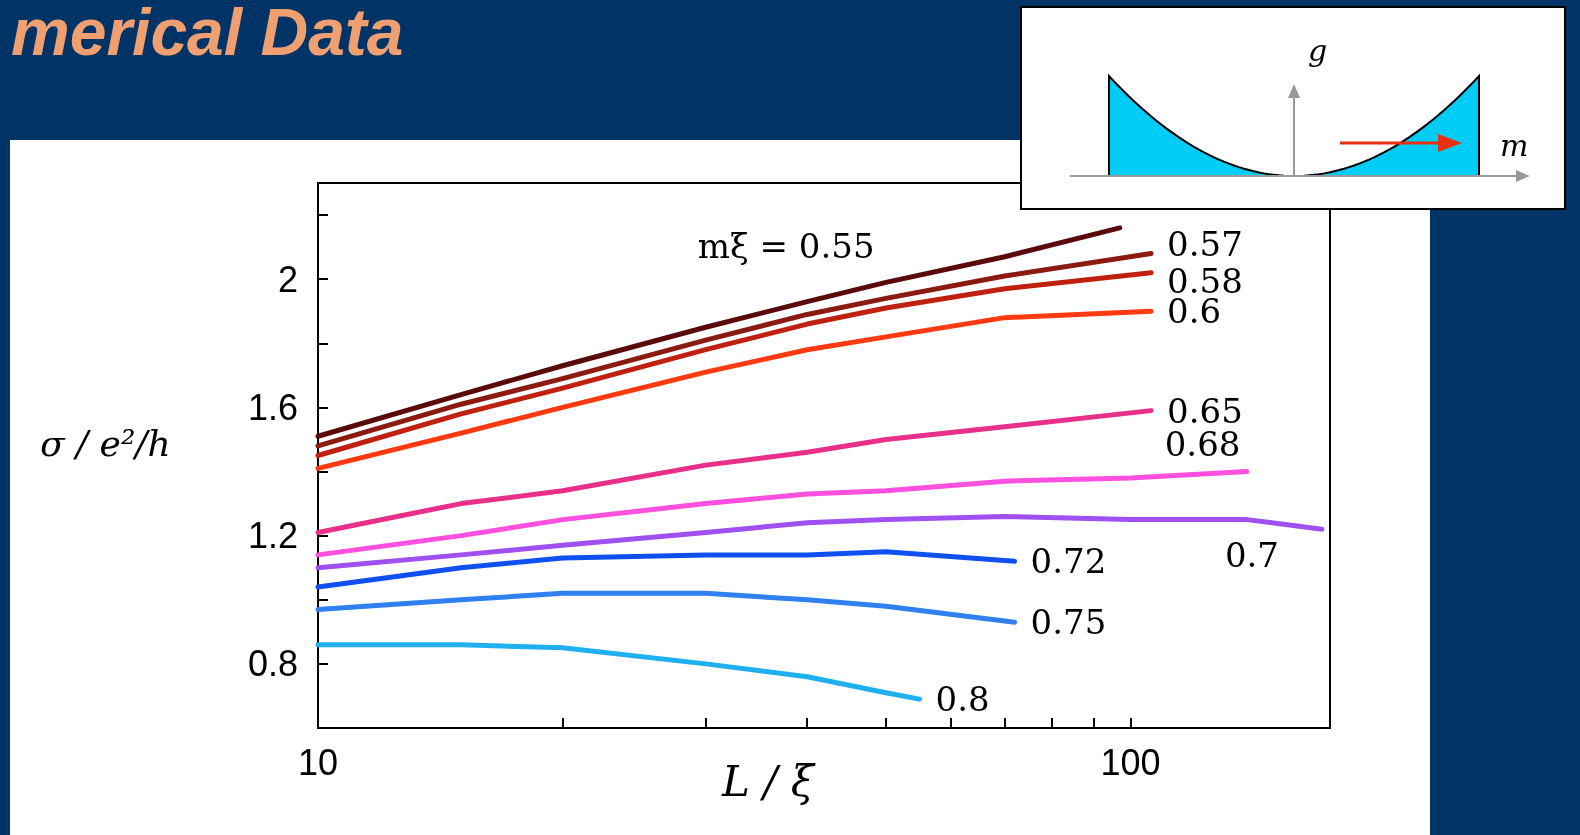 Image resolution: width=1580 pixels, height=835 pixels. Describe the element at coordinates (1068, 622) in the screenshot. I see `series-label: 0.75` at that location.